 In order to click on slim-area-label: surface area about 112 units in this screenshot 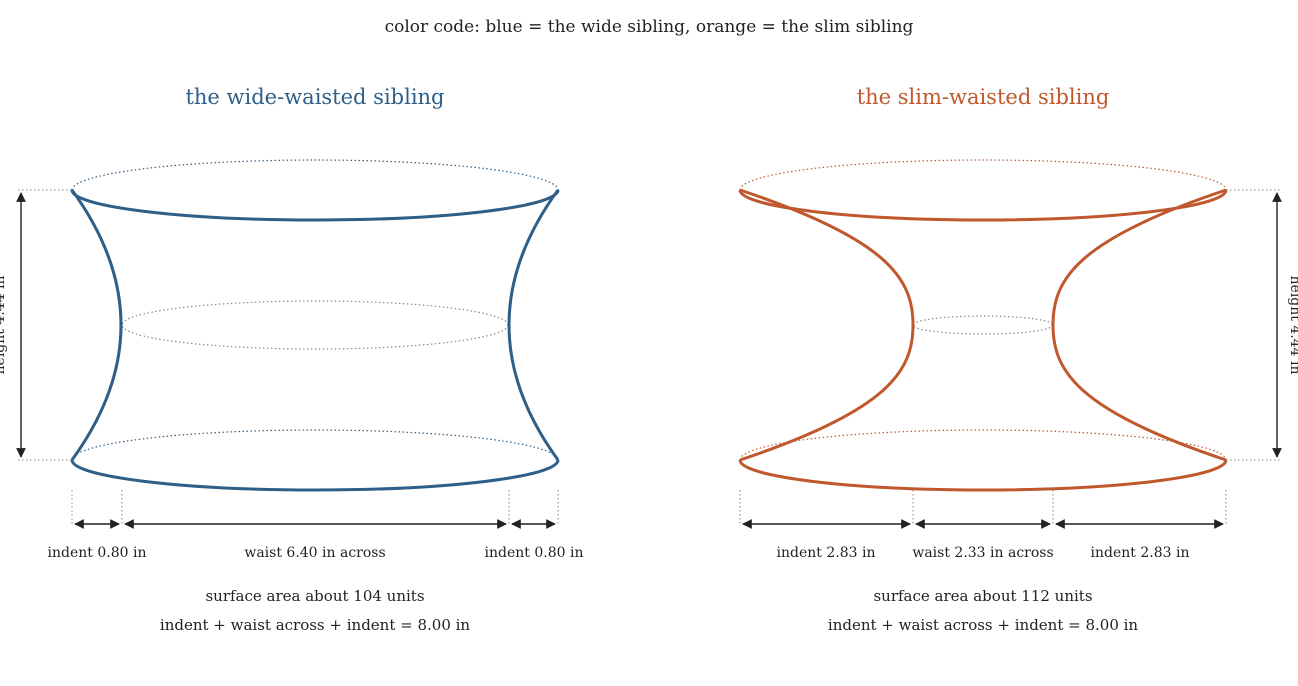, I will do `click(982, 596)`.